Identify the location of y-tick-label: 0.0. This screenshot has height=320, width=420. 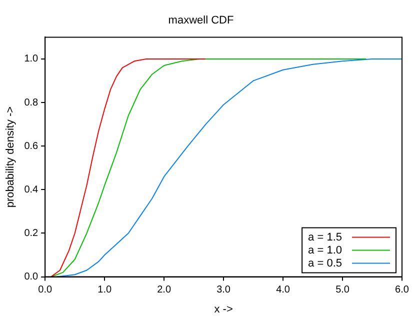
(31, 277).